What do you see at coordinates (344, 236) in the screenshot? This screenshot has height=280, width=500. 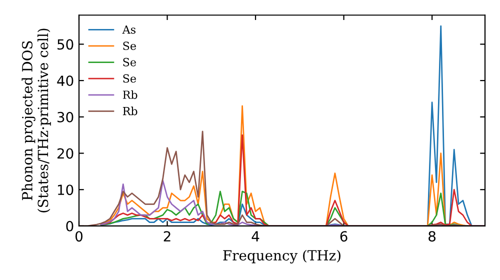 I see `x-tick-label: 6` at bounding box center [344, 236].